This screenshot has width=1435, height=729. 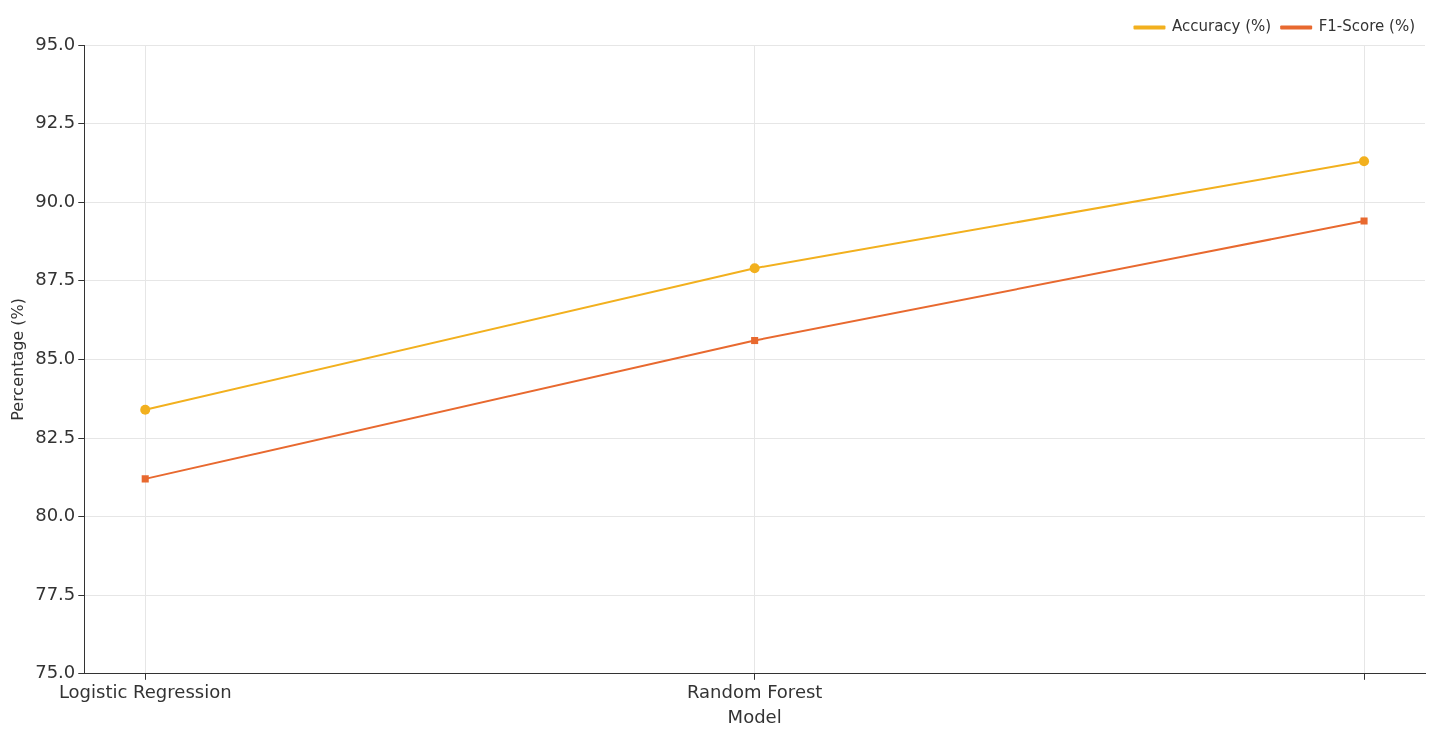 I want to click on y-tick-label: 92.5, so click(x=55, y=122).